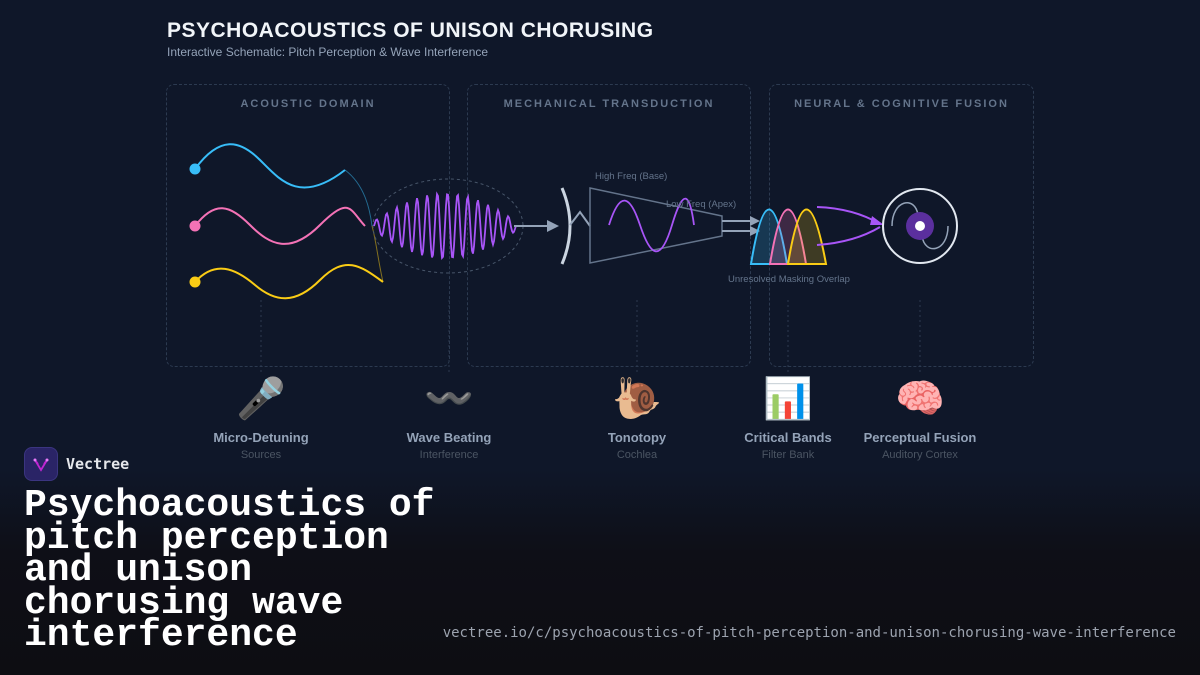 Image resolution: width=1200 pixels, height=675 pixels. Describe the element at coordinates (920, 455) in the screenshot. I see `stage-sub: Auditory Cortex` at that location.